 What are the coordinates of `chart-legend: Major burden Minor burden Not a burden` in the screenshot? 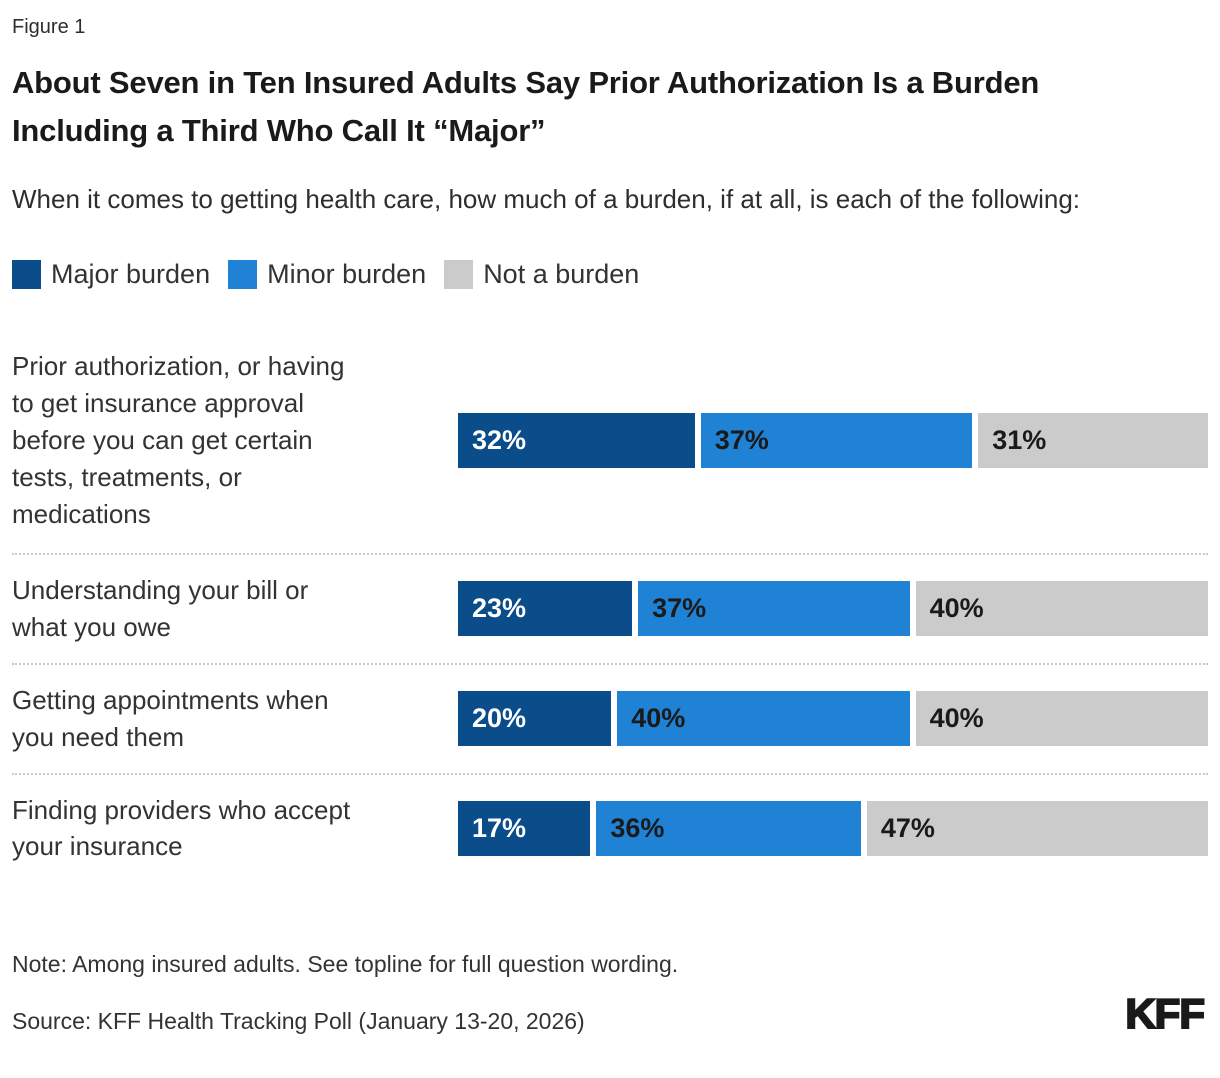 It's located at (610, 274).